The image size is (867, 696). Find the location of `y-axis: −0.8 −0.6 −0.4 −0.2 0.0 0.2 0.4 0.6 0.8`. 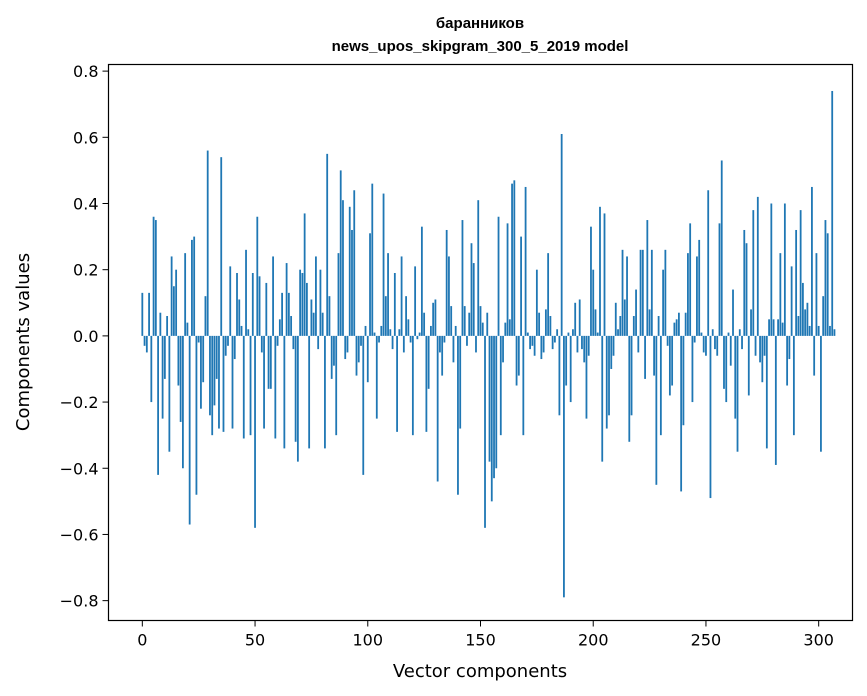

y-axis: −0.8 −0.6 −0.4 −0.2 0.0 0.2 0.4 0.6 0.8 is located at coordinates (84, 336).